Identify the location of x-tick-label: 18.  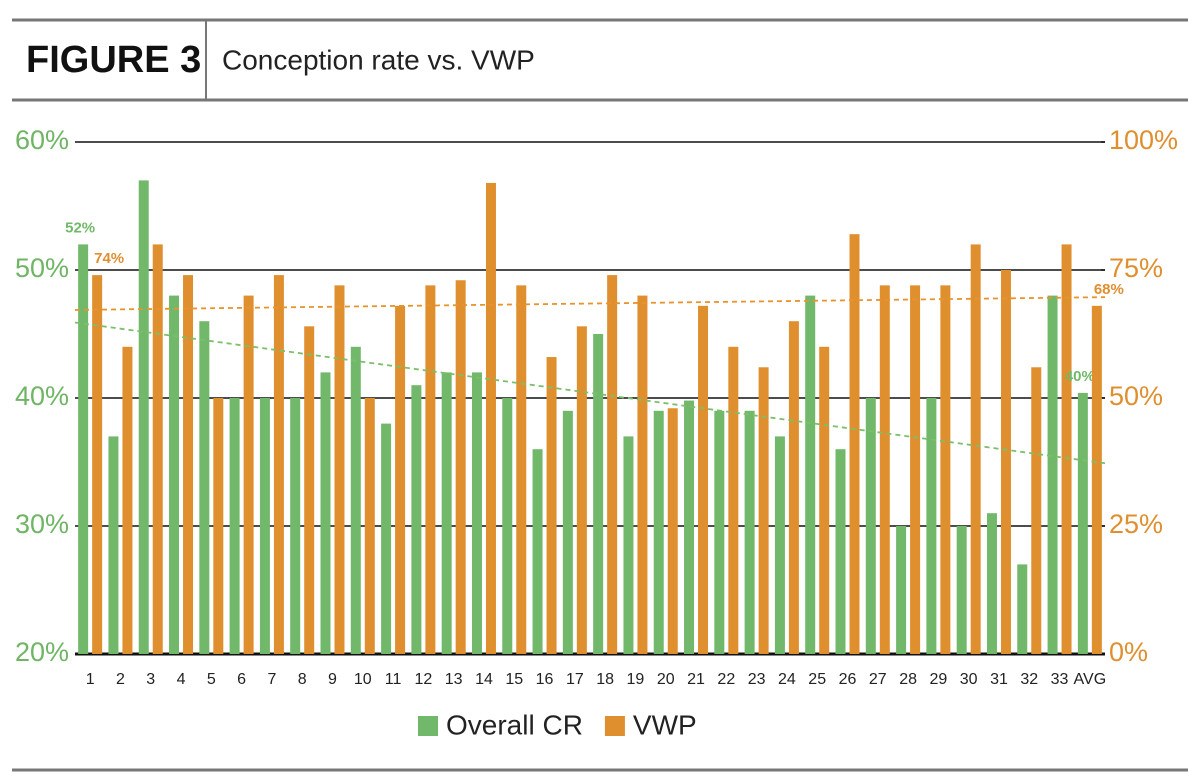
(605, 679).